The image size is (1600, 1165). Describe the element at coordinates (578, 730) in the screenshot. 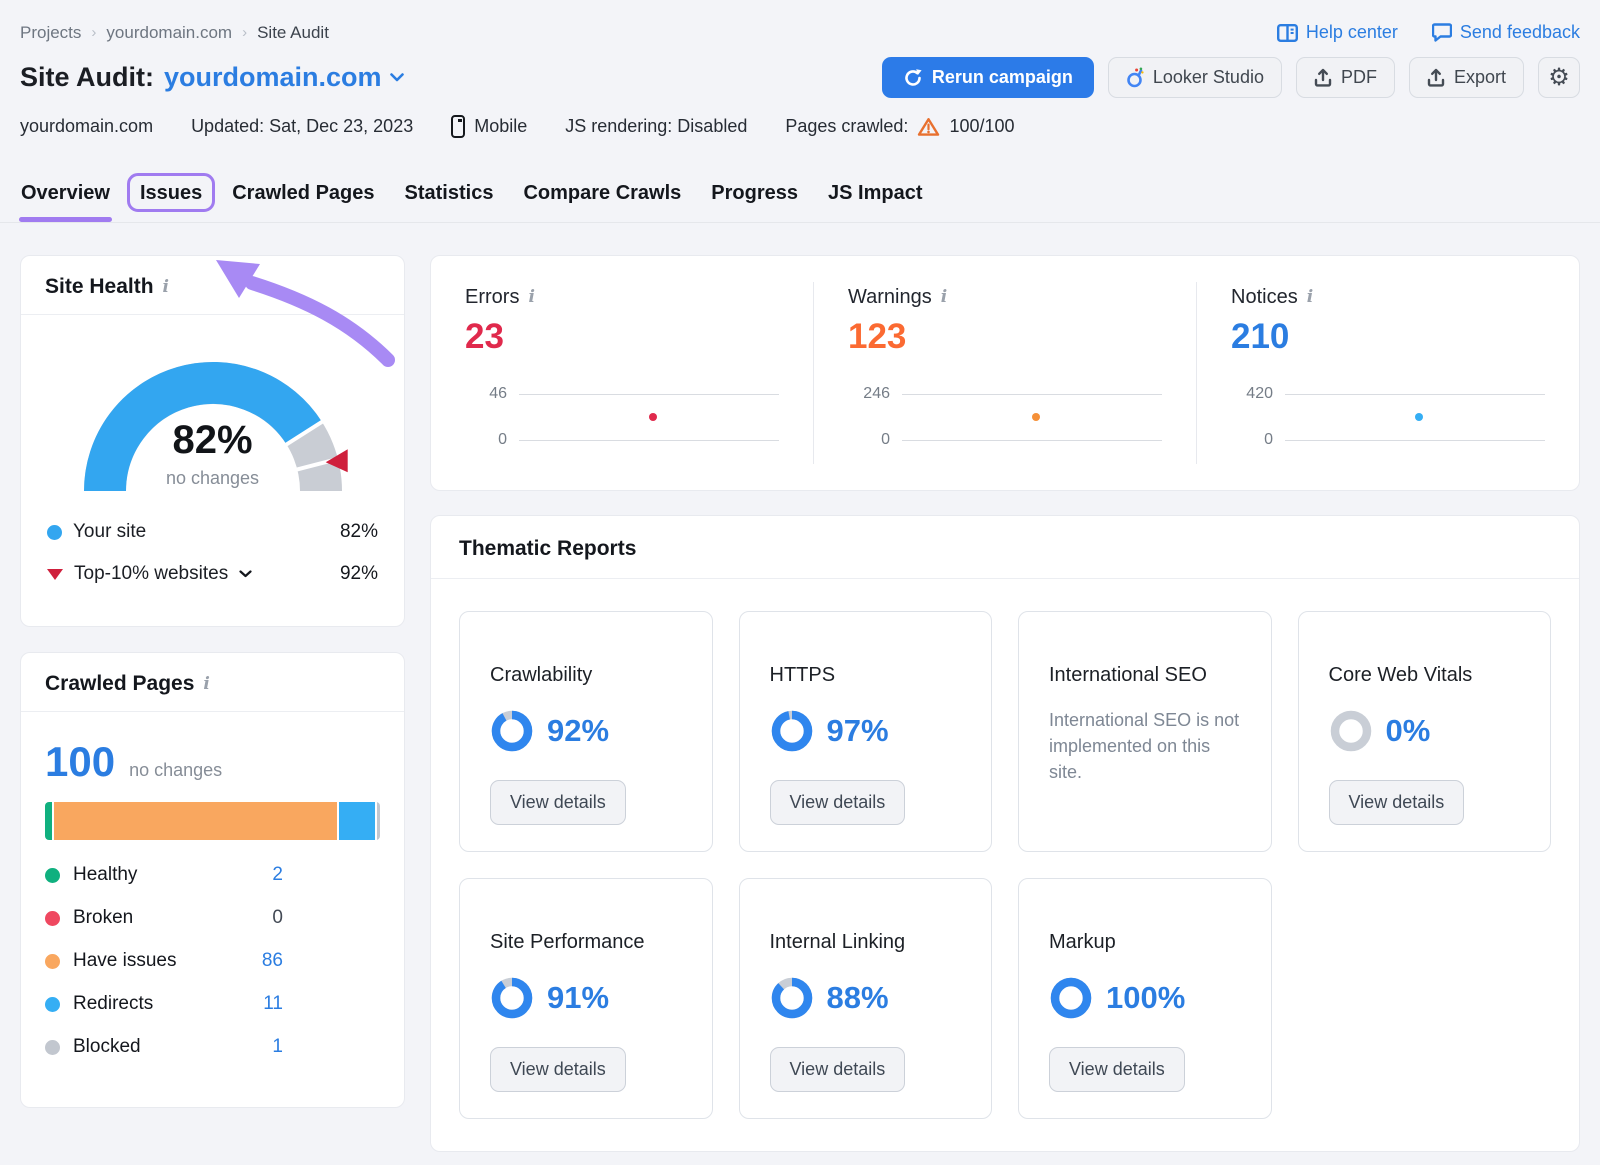

I see `report-percent: 92%` at that location.